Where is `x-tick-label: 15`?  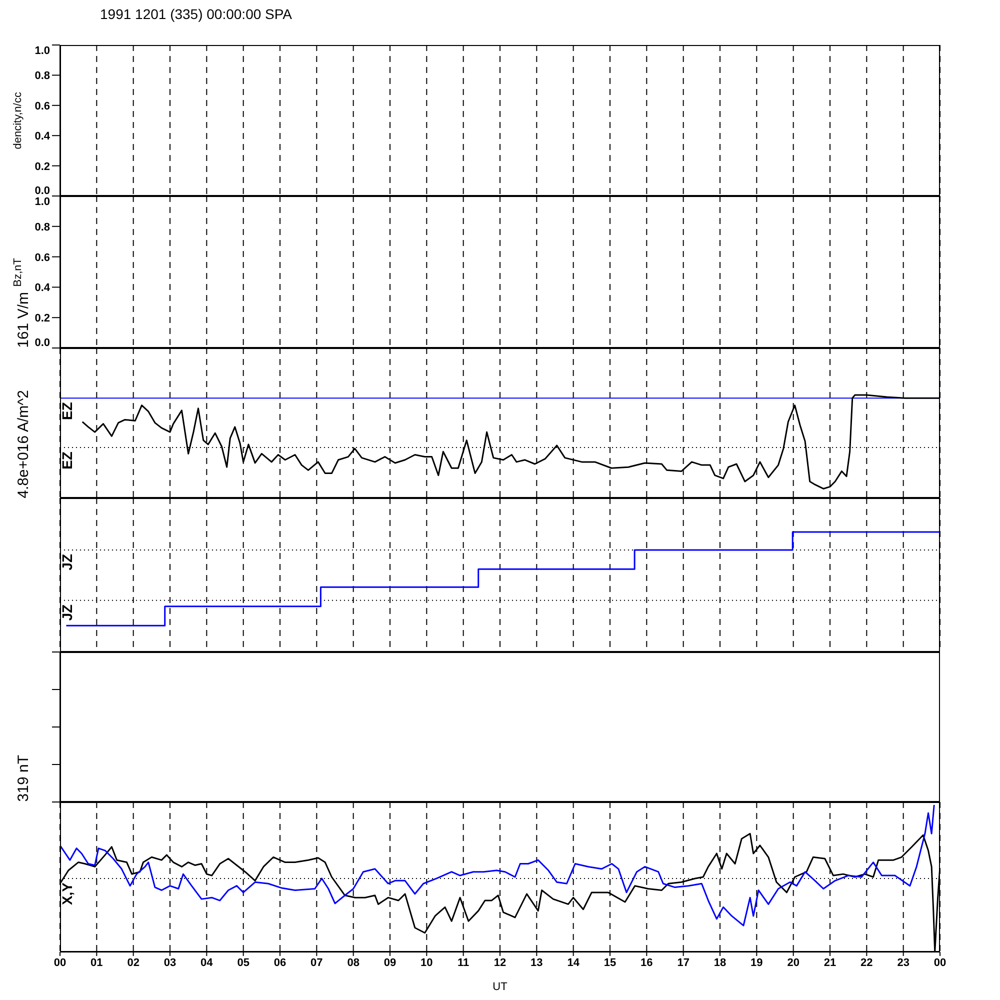 x-tick-label: 15 is located at coordinates (610, 962).